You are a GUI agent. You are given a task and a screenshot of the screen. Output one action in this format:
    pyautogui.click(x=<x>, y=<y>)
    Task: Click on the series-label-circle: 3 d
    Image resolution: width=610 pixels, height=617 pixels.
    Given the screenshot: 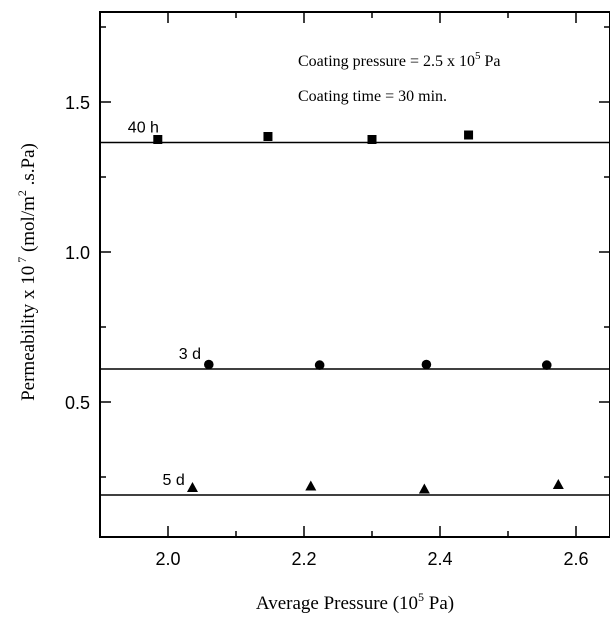 What is the action you would take?
    pyautogui.click(x=190, y=354)
    